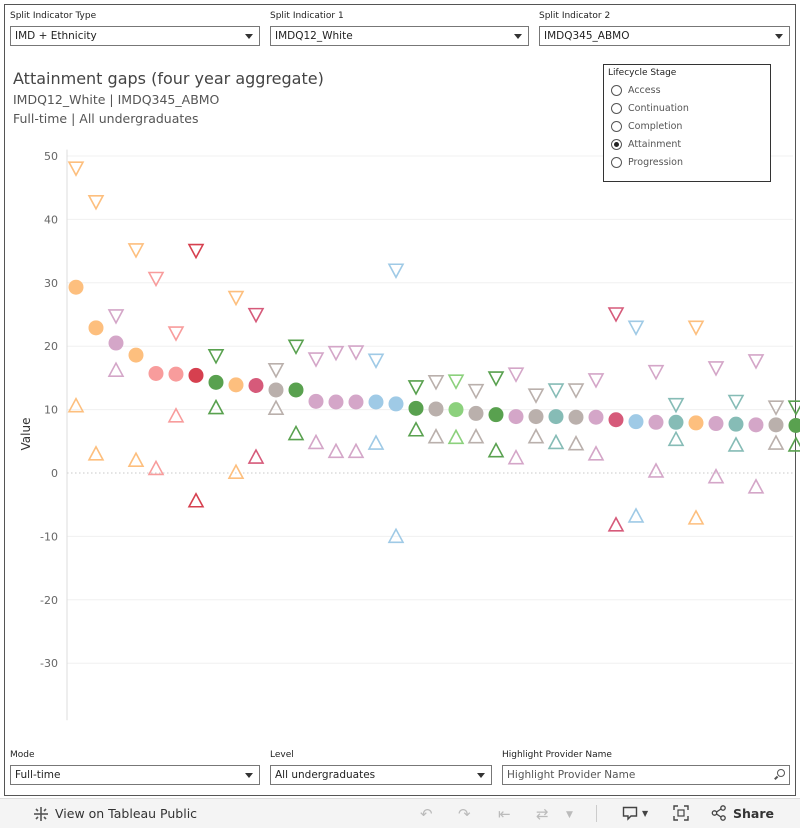 This screenshot has width=800, height=828. What do you see at coordinates (504, 814) in the screenshot?
I see `revert-icon: ⇤` at bounding box center [504, 814].